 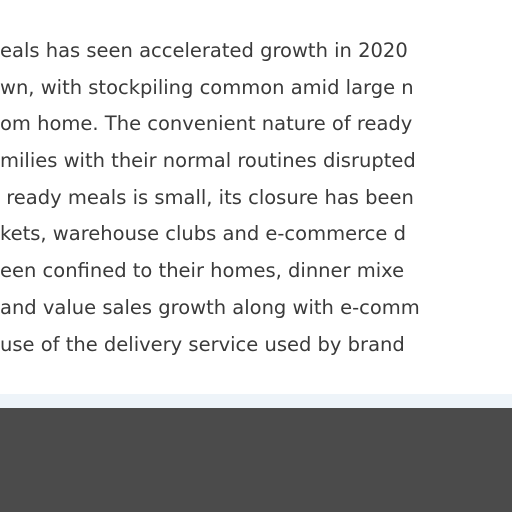 I want to click on paragraph-line: wn, with stockpiling common amid large n, so click(x=207, y=87).